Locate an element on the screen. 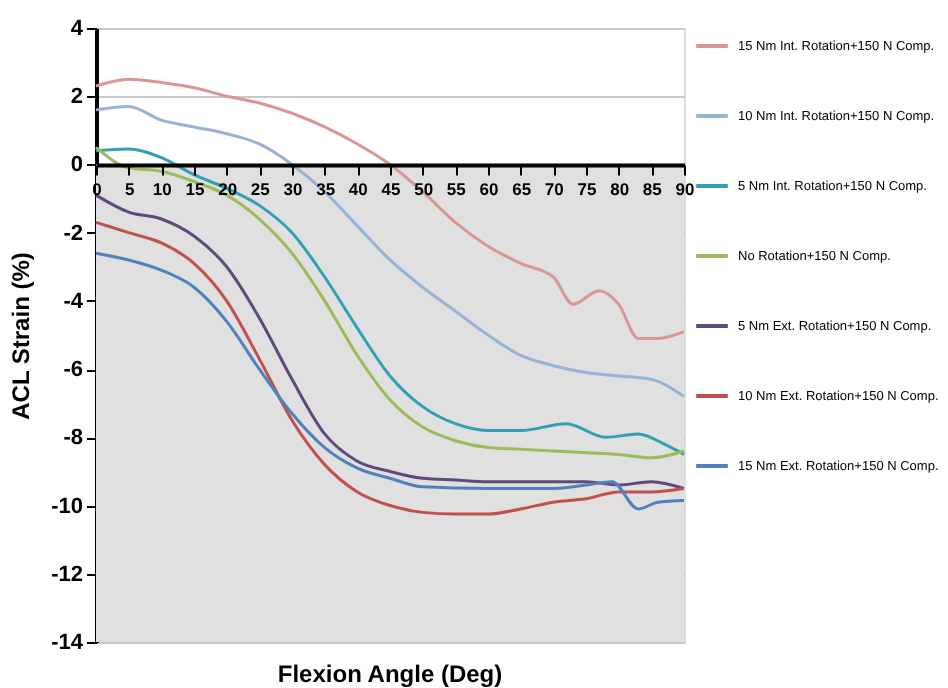  x-tick-label: 15 is located at coordinates (195, 189).